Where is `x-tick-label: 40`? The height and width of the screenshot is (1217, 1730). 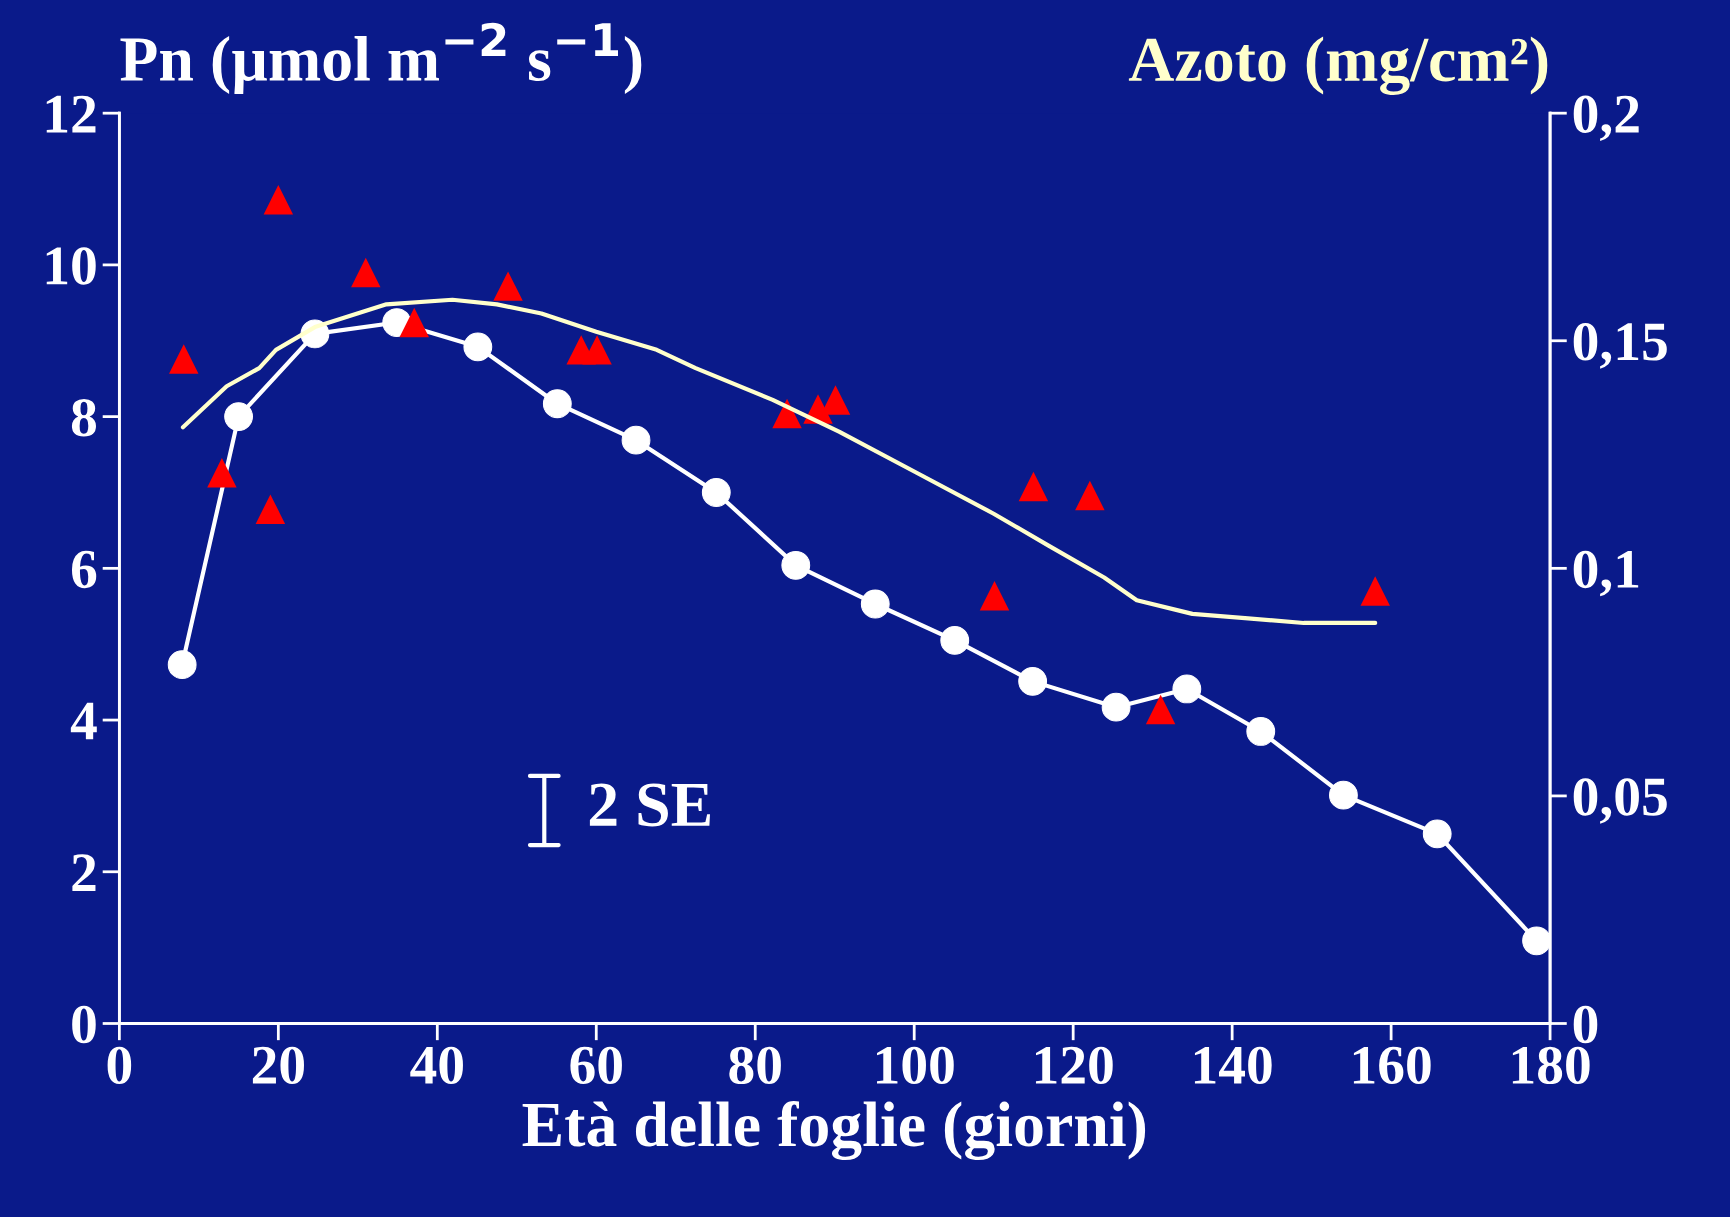
x-tick-label: 40 is located at coordinates (436, 1065).